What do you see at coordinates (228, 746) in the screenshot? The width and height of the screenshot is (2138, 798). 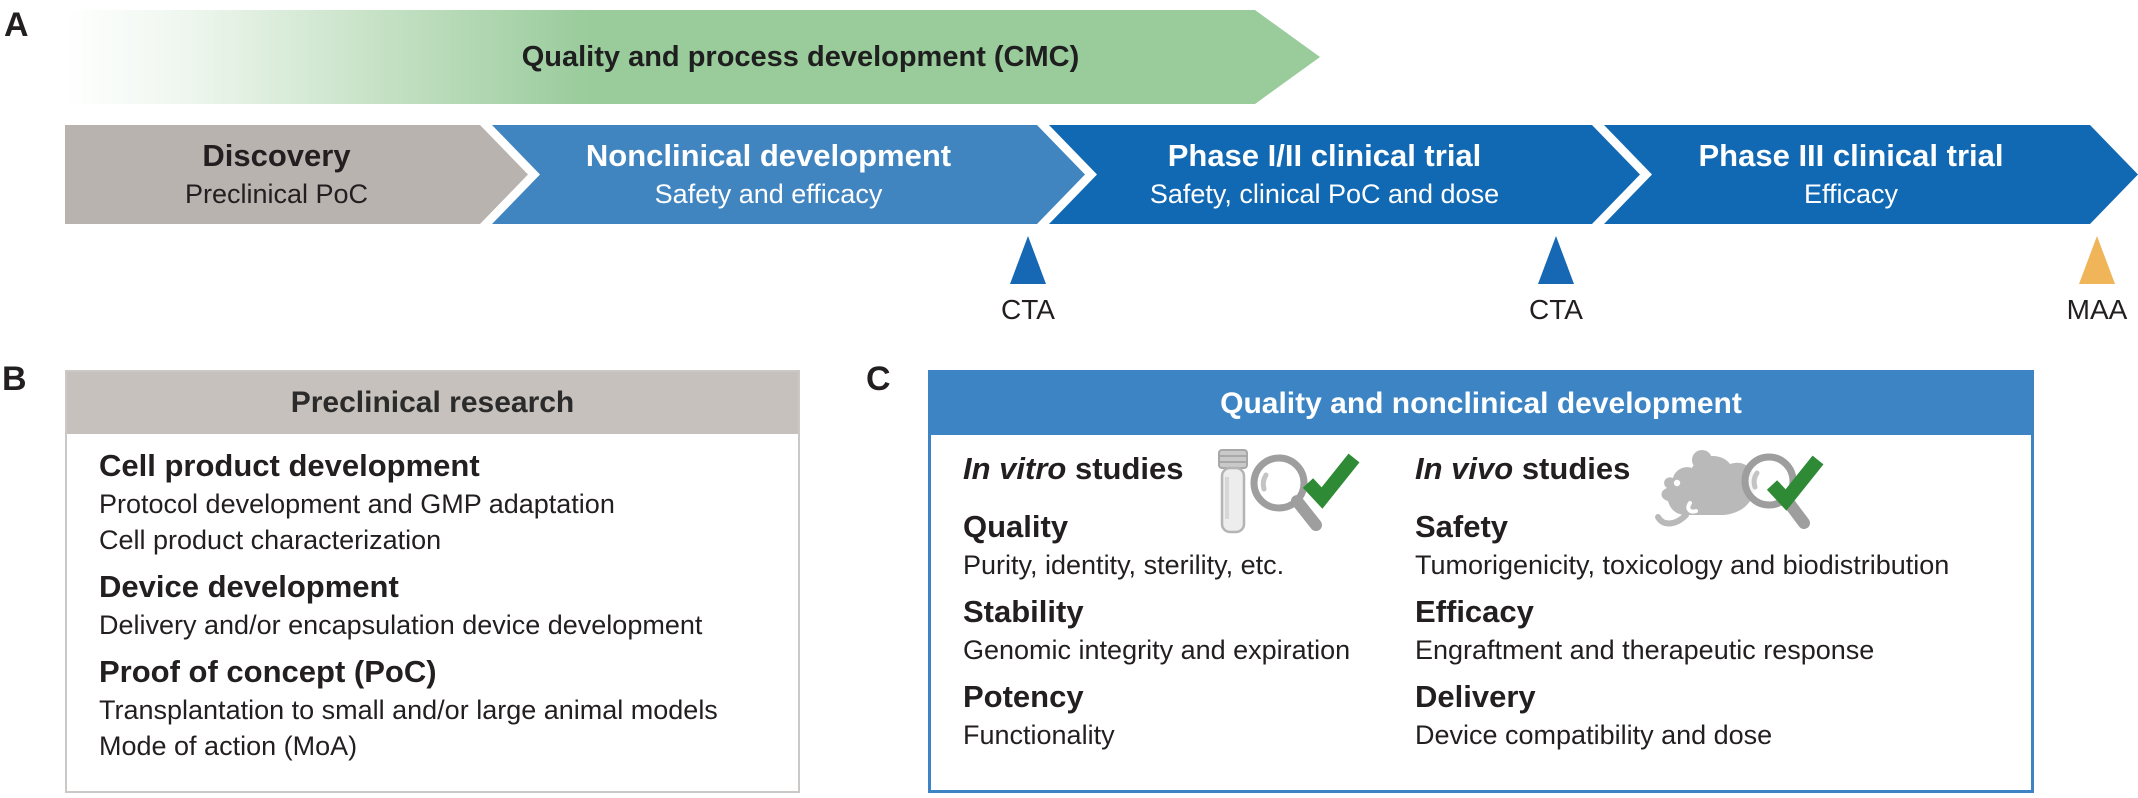 I see `section-line: Mode of action (MoA)` at bounding box center [228, 746].